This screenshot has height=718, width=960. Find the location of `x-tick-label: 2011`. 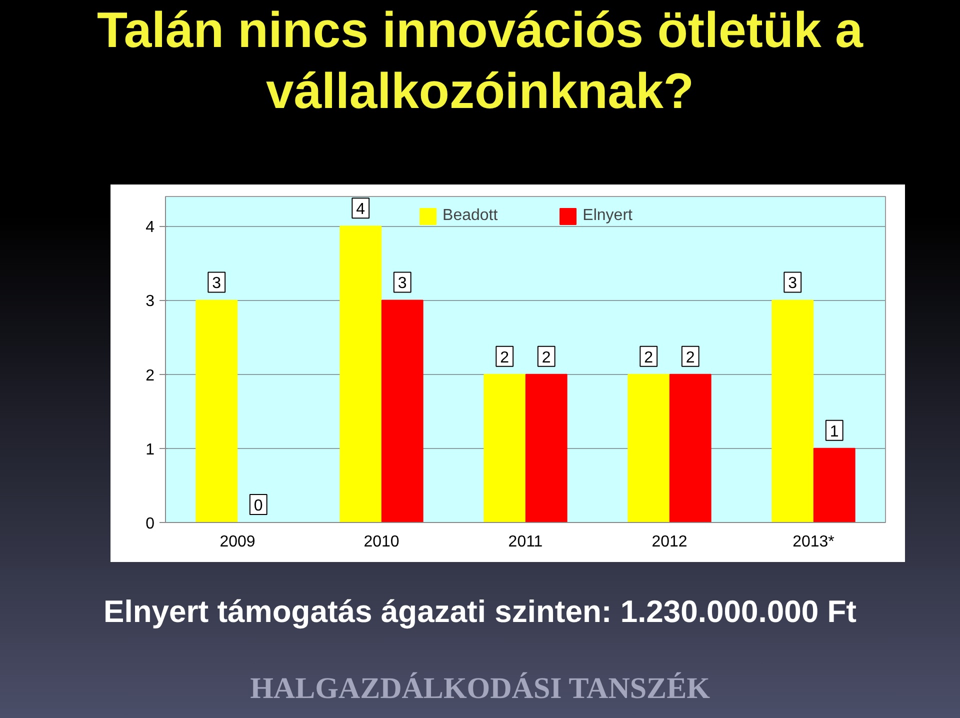

x-tick-label: 2011 is located at coordinates (525, 542).